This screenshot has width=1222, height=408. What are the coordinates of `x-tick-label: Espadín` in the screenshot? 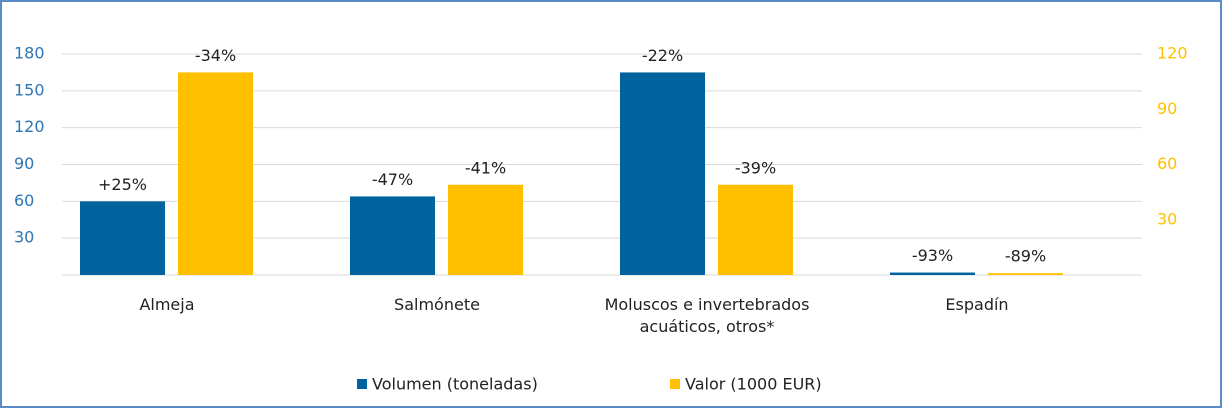 It's located at (977, 304).